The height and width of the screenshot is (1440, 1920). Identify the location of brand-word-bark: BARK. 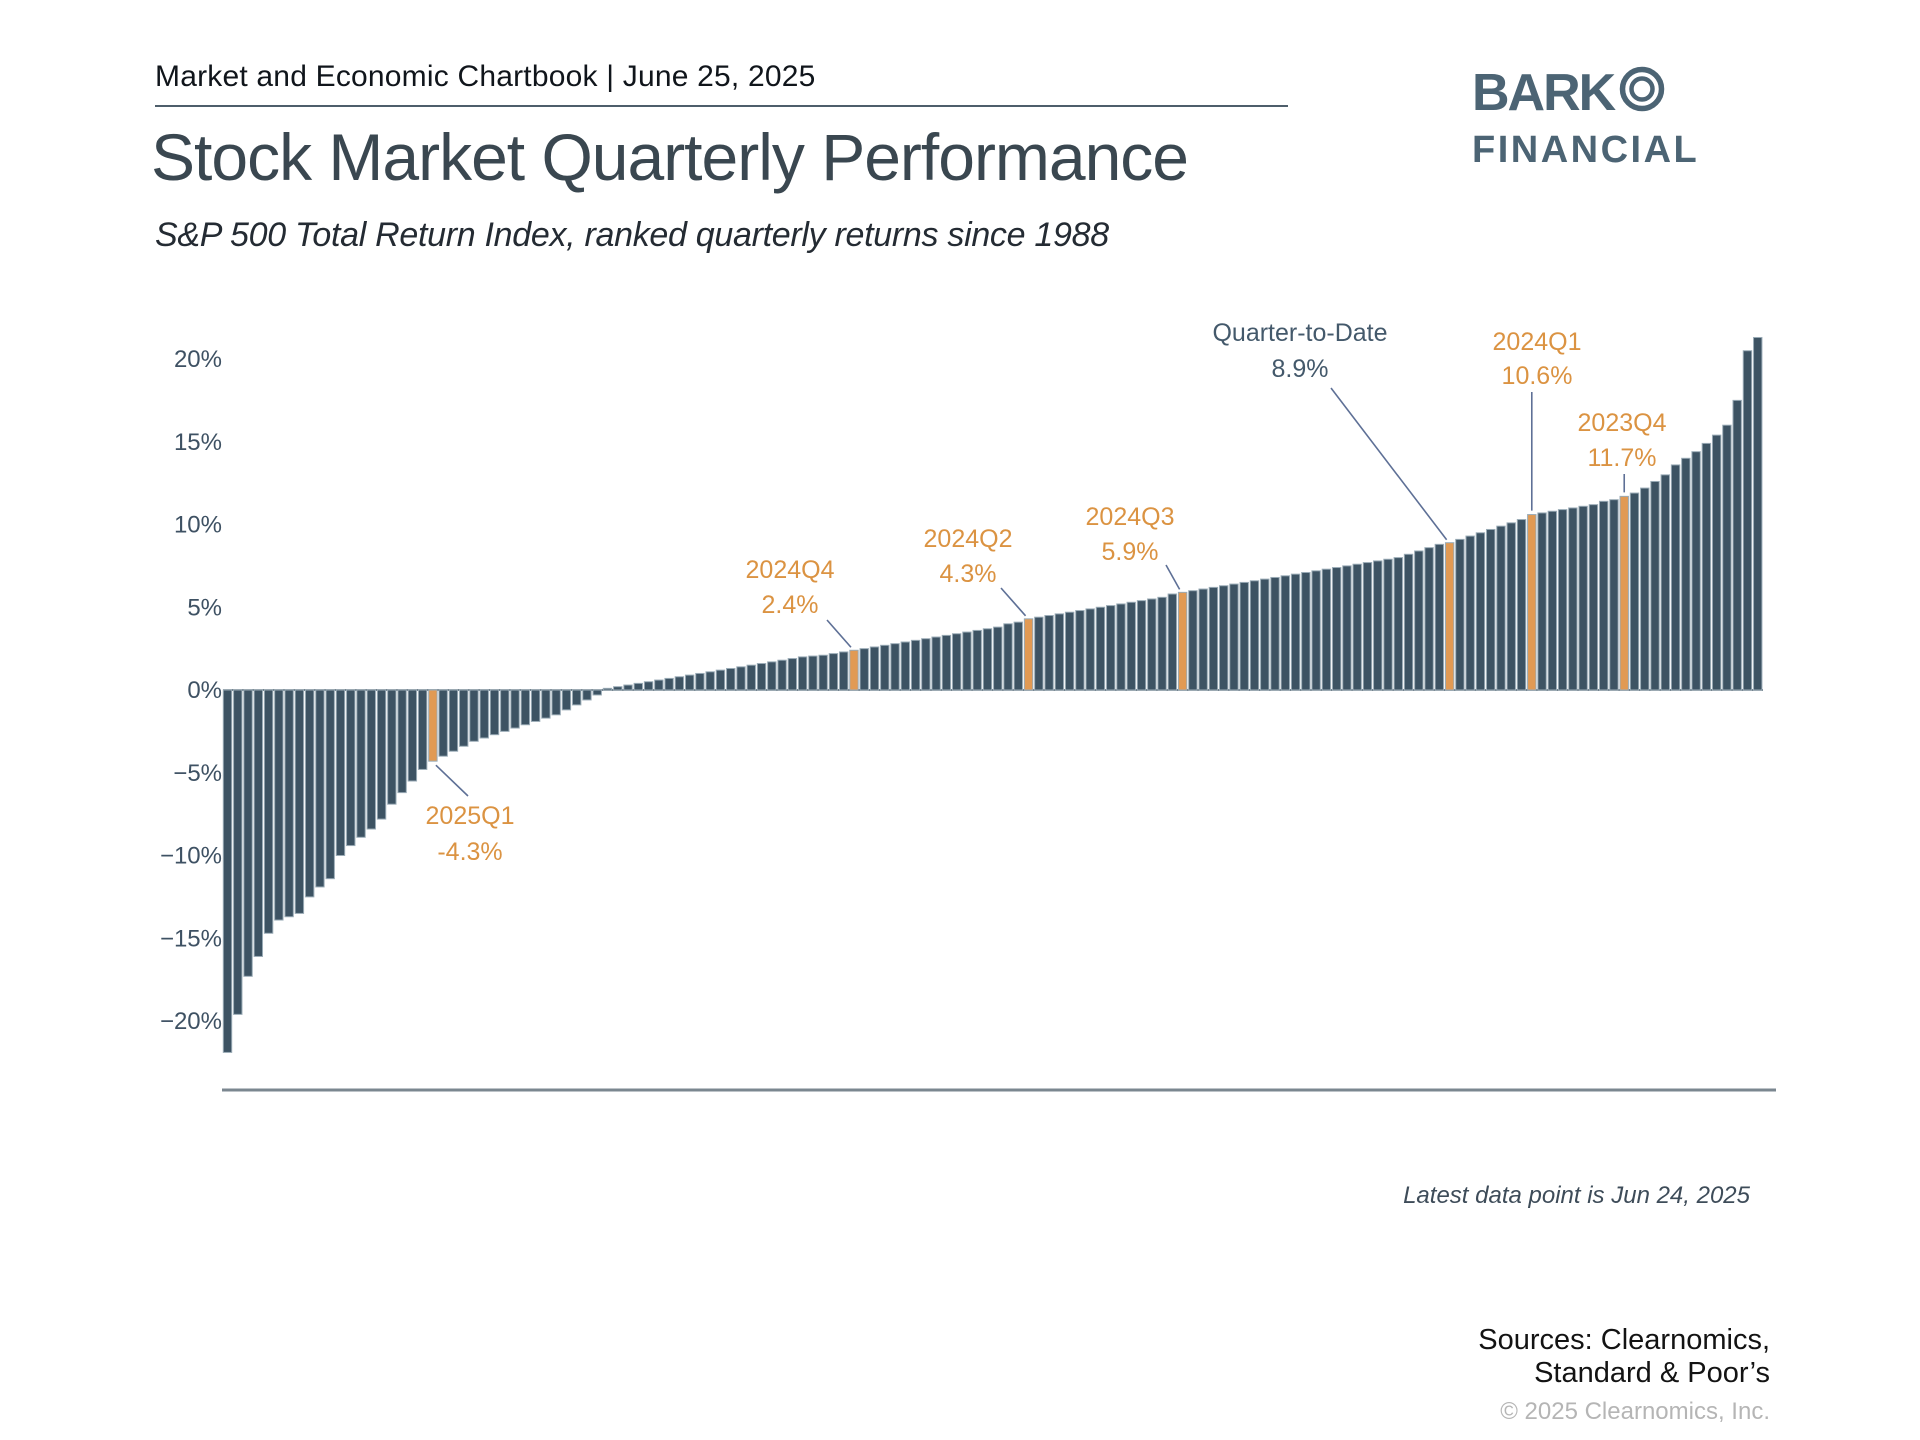
(1544, 92).